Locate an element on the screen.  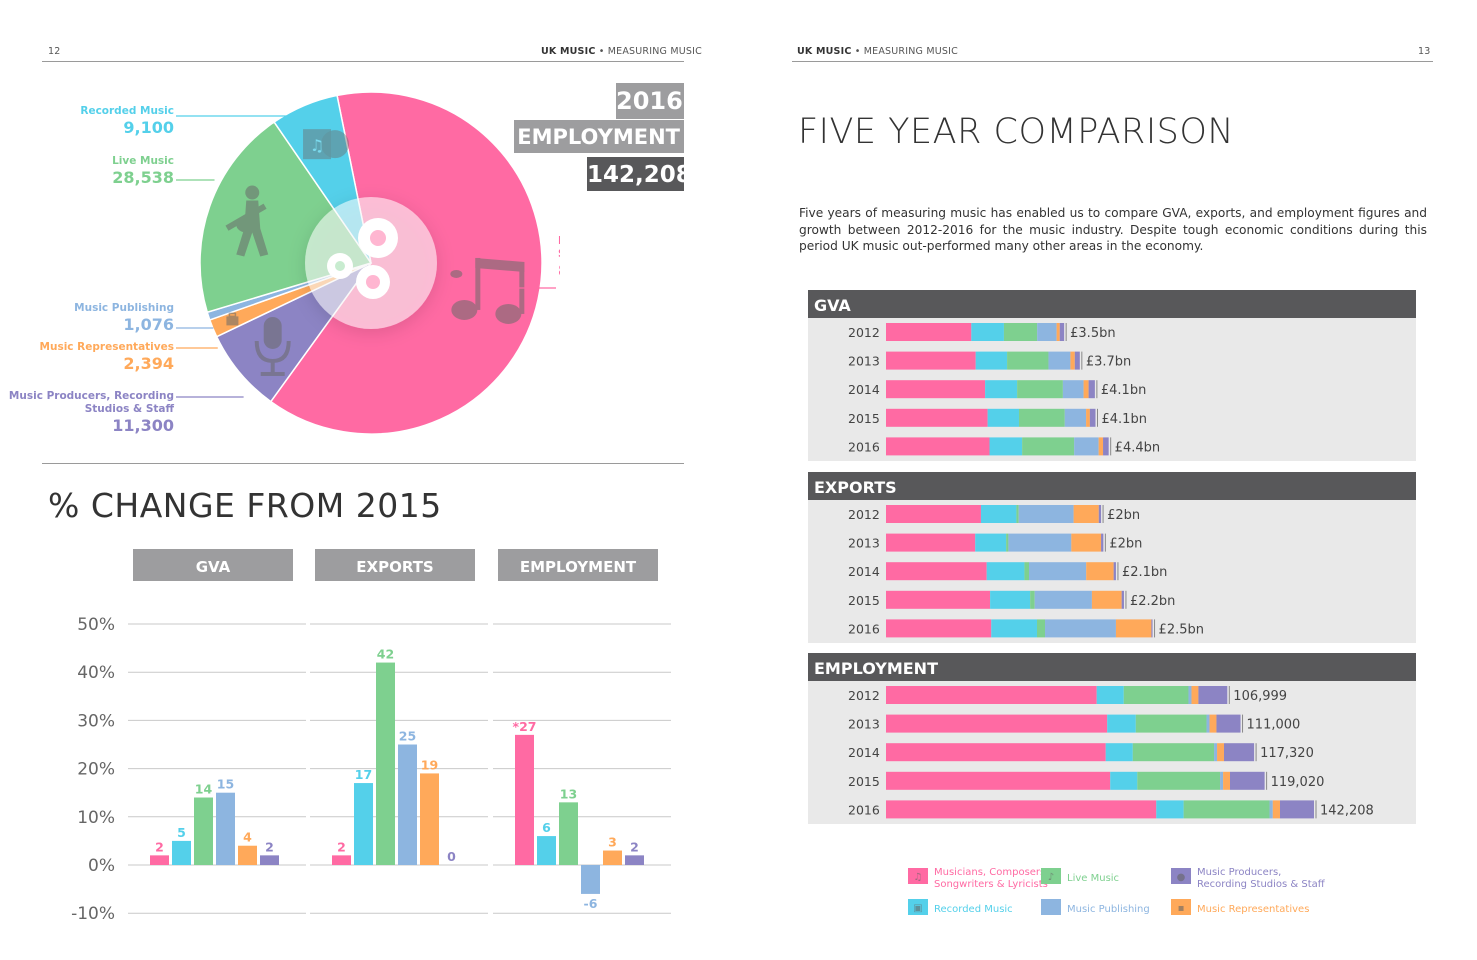
row-year-label: 2012 is located at coordinates (864, 514).